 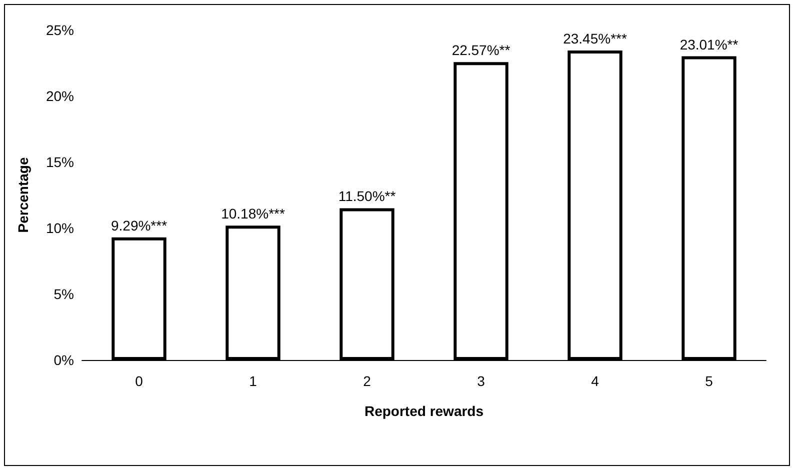 What do you see at coordinates (367, 381) in the screenshot?
I see `x-tick-label: 2` at bounding box center [367, 381].